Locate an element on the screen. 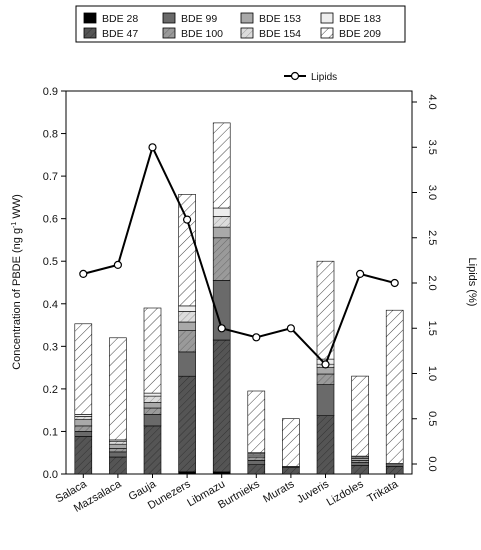 This screenshot has width=481, height=550. y-tick-label: 0.6 is located at coordinates (50, 220).